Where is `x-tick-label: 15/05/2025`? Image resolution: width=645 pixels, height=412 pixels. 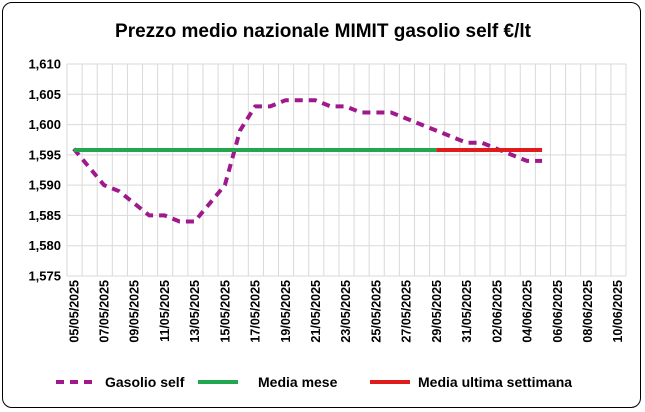 x-tick-label: 15/05/2025 is located at coordinates (225, 311).